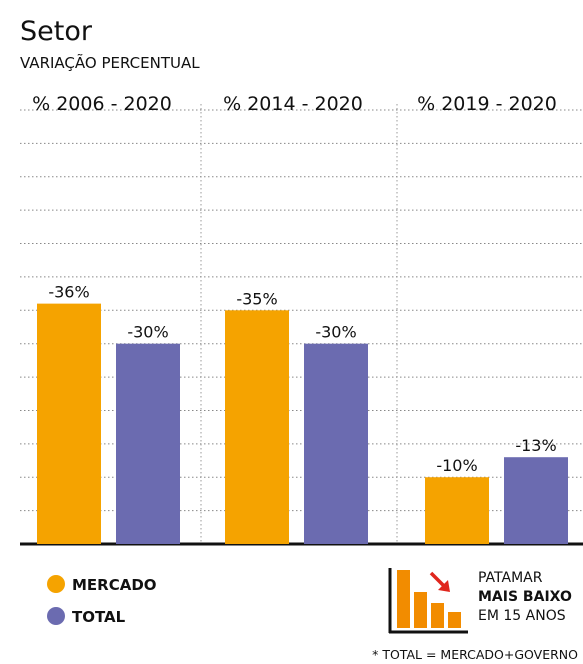  Describe the element at coordinates (510, 578) in the screenshot. I see `annotation-line: PATAMAR` at that location.